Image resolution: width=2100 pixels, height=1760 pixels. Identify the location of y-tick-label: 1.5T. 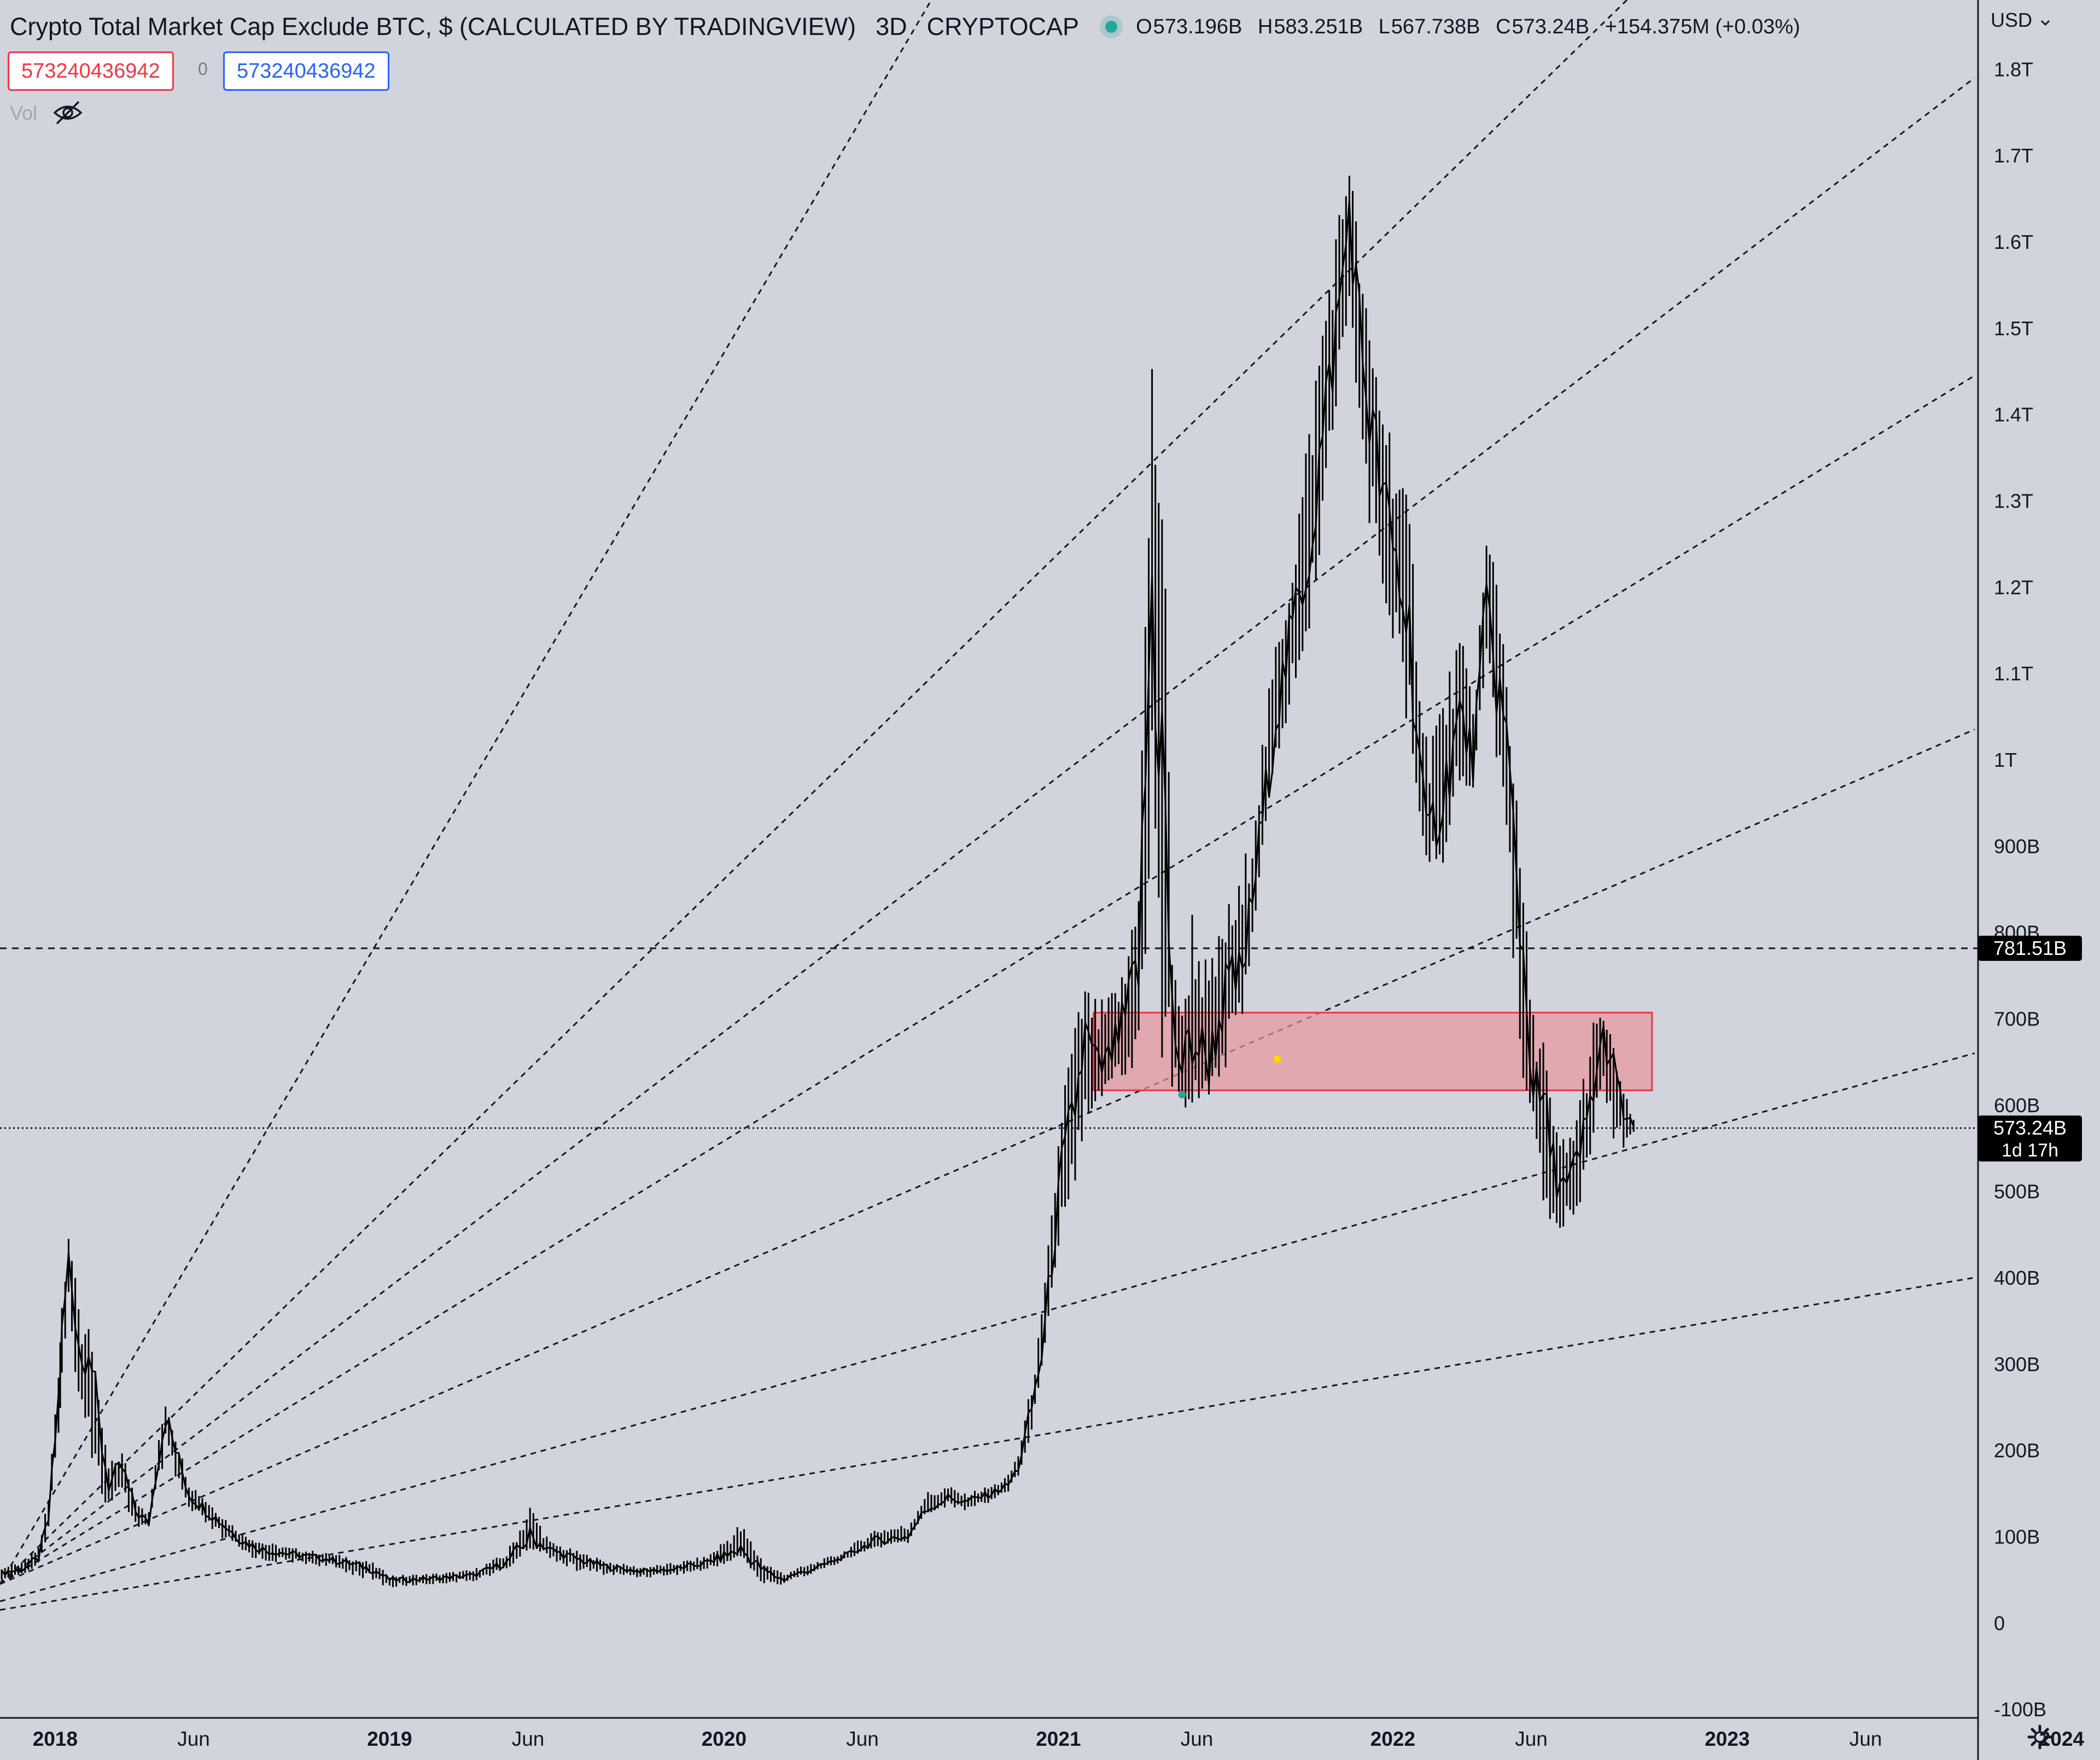
(2013, 328).